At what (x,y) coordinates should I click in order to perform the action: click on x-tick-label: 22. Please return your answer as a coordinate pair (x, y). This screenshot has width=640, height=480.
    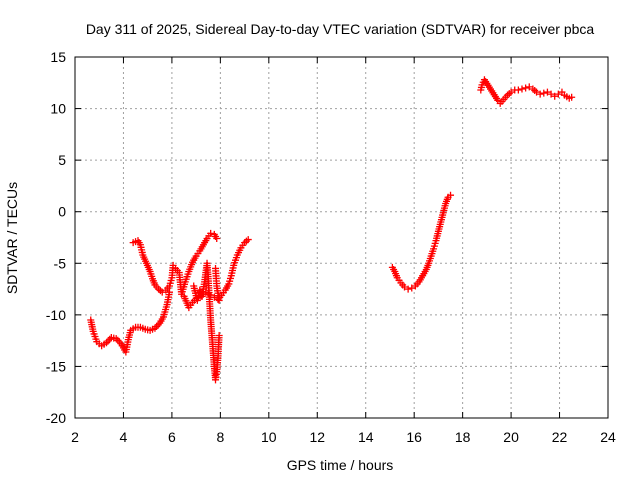
    Looking at the image, I should click on (560, 437).